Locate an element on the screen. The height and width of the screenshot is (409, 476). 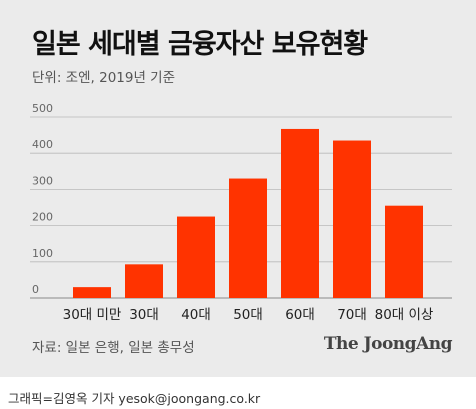
chart-title: 일본 세대별 금융자산 보유현황 is located at coordinates (200, 44).